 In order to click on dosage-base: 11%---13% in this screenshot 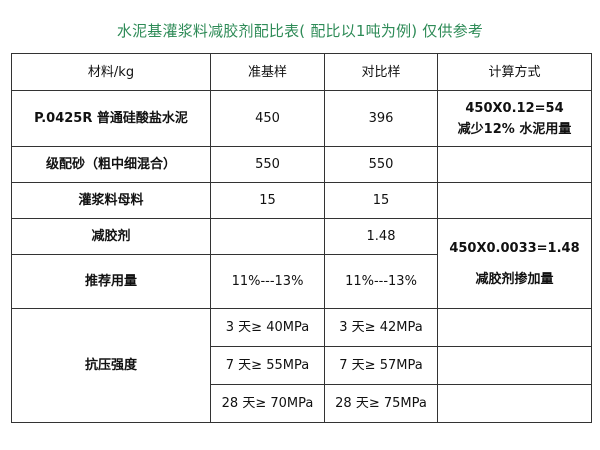, I will do `click(267, 281)`.